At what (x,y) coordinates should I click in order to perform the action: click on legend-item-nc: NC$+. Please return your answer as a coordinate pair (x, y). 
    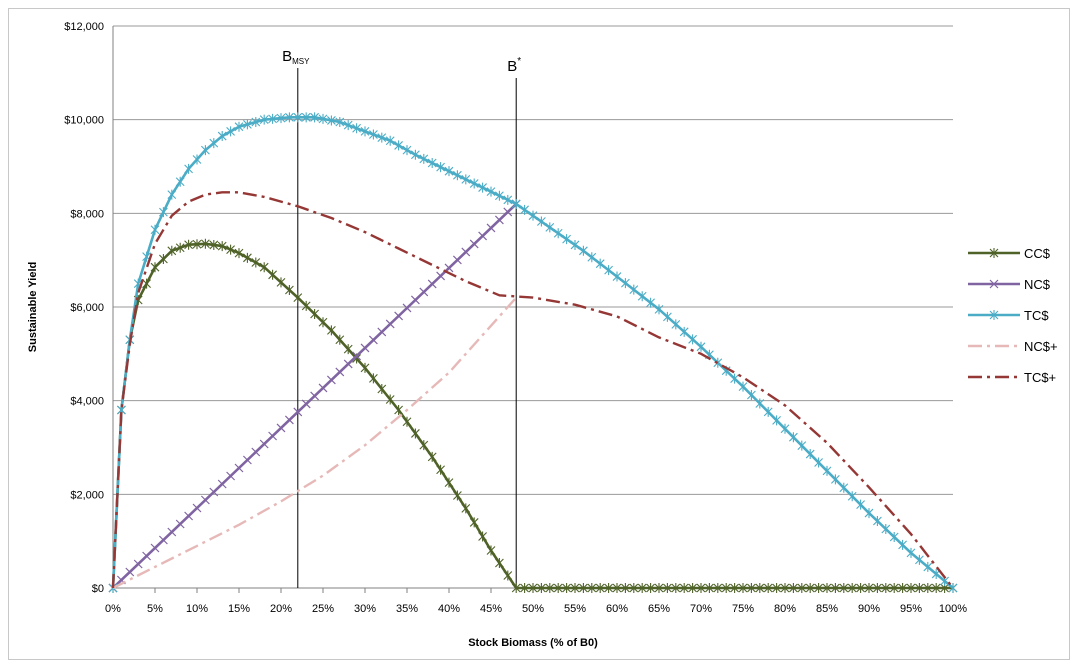
    Looking at the image, I should click on (1013, 346).